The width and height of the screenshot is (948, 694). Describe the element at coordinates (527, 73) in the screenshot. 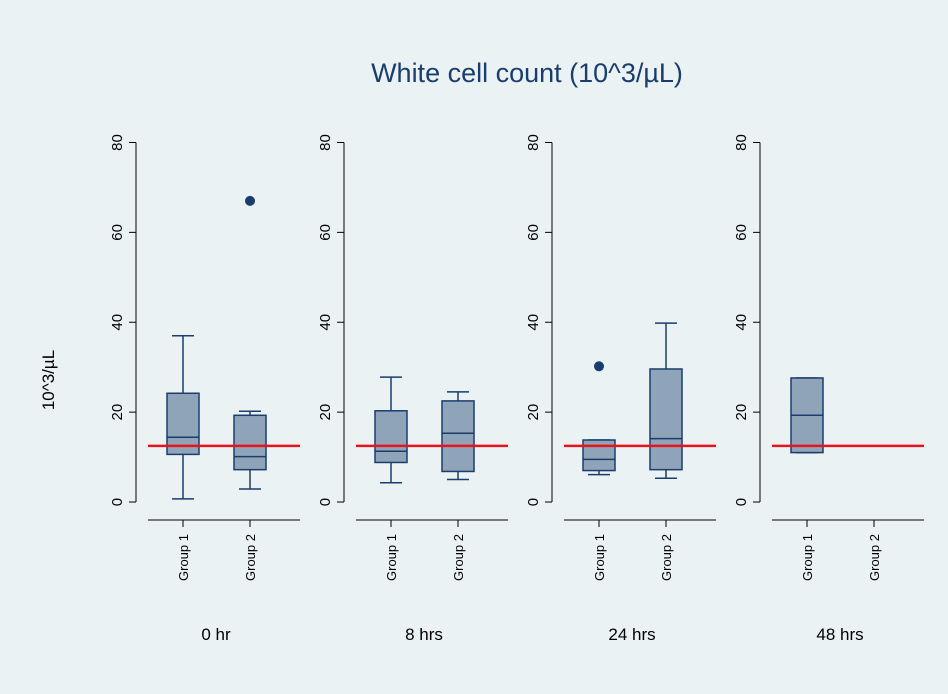

I see `chart-title: White cell count (10^3/µL)` at that location.